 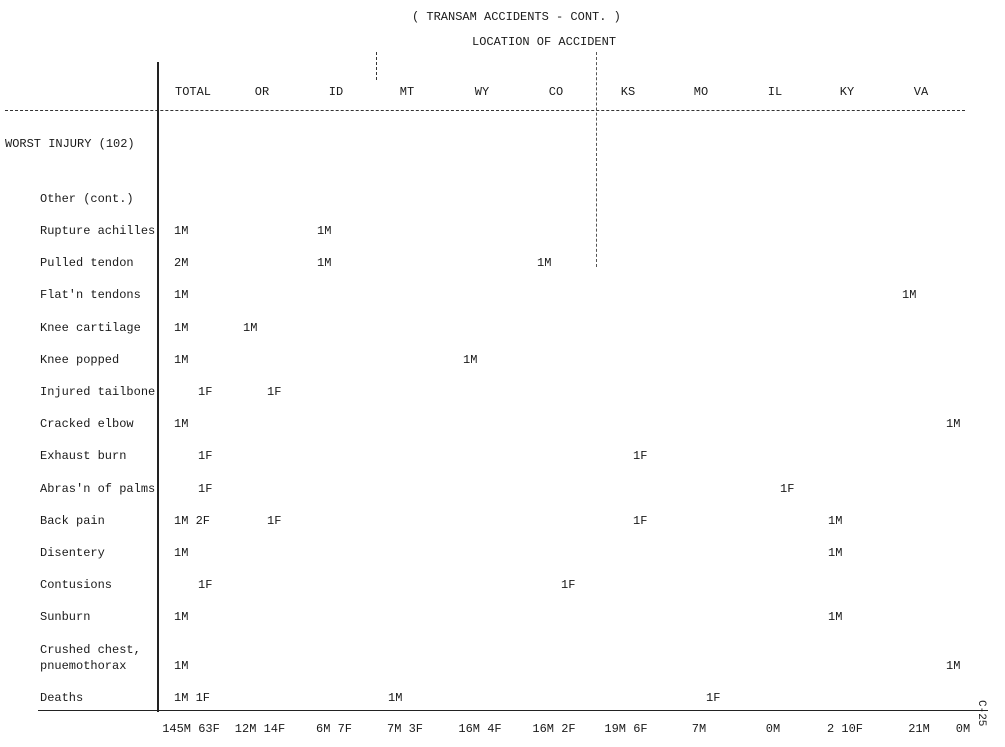 What do you see at coordinates (65, 617) in the screenshot?
I see `row-label: Sunburn` at bounding box center [65, 617].